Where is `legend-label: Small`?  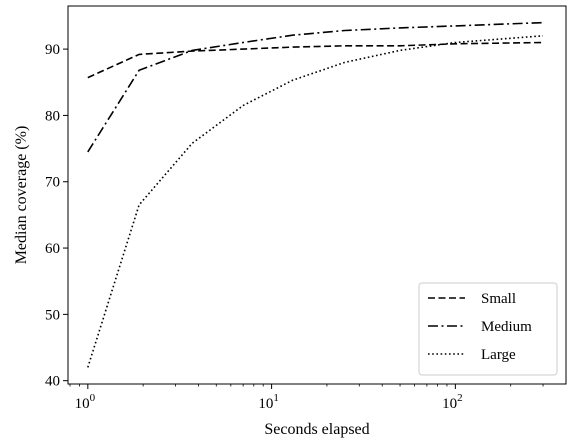
legend-label: Small is located at coordinates (498, 299).